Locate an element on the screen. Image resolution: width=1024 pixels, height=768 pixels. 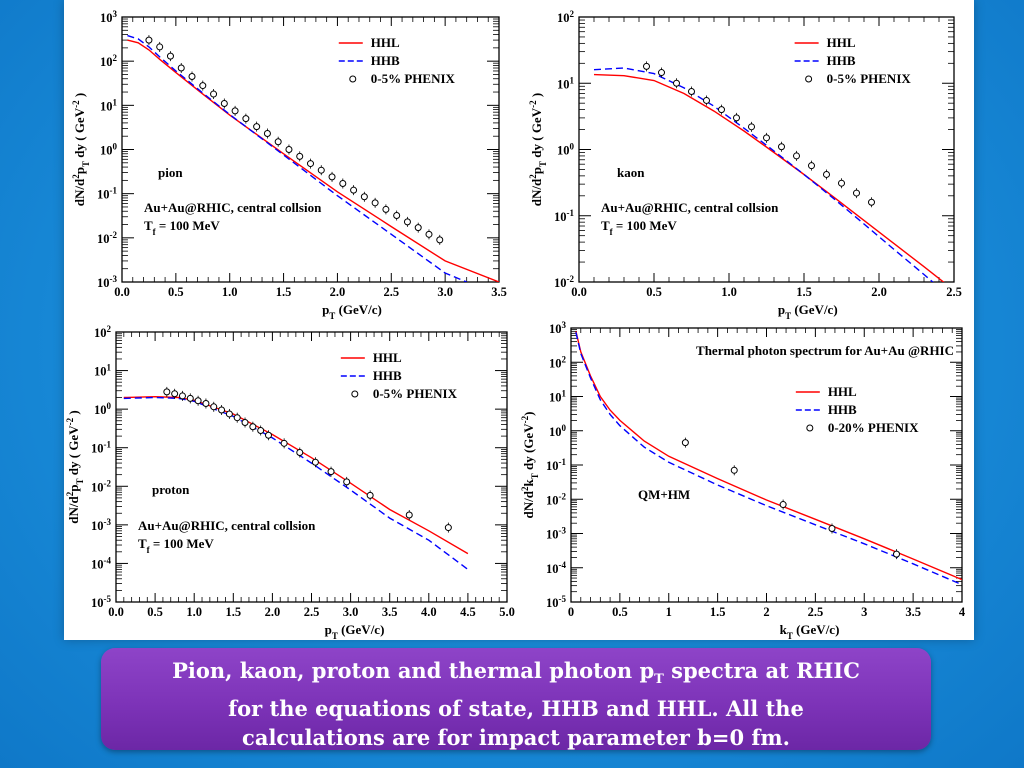
x-axis-label: kT (GeV/c) is located at coordinates (810, 631).